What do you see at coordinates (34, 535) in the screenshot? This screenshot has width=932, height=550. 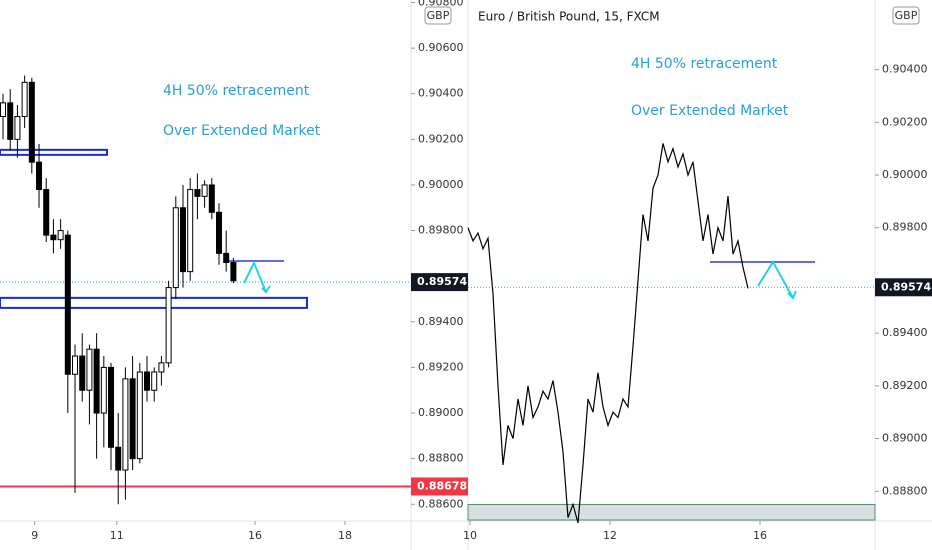 I see `x-tick-label: 9` at bounding box center [34, 535].